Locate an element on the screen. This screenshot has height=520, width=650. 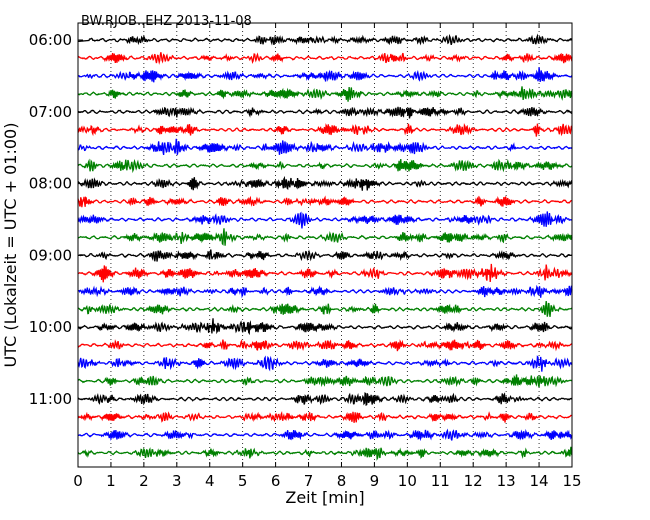
x-tick-label: 1 is located at coordinates (111, 481).